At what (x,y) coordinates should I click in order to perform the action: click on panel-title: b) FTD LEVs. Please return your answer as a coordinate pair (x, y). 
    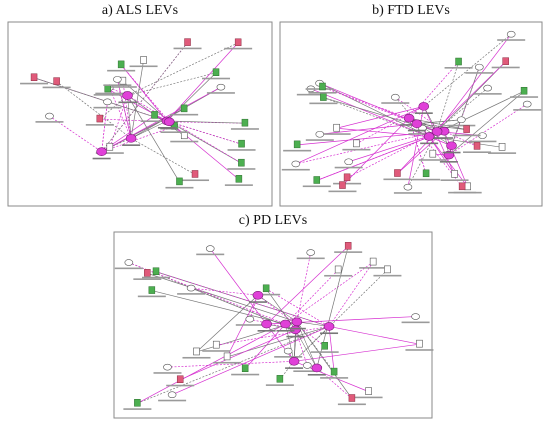
    Looking at the image, I should click on (411, 10).